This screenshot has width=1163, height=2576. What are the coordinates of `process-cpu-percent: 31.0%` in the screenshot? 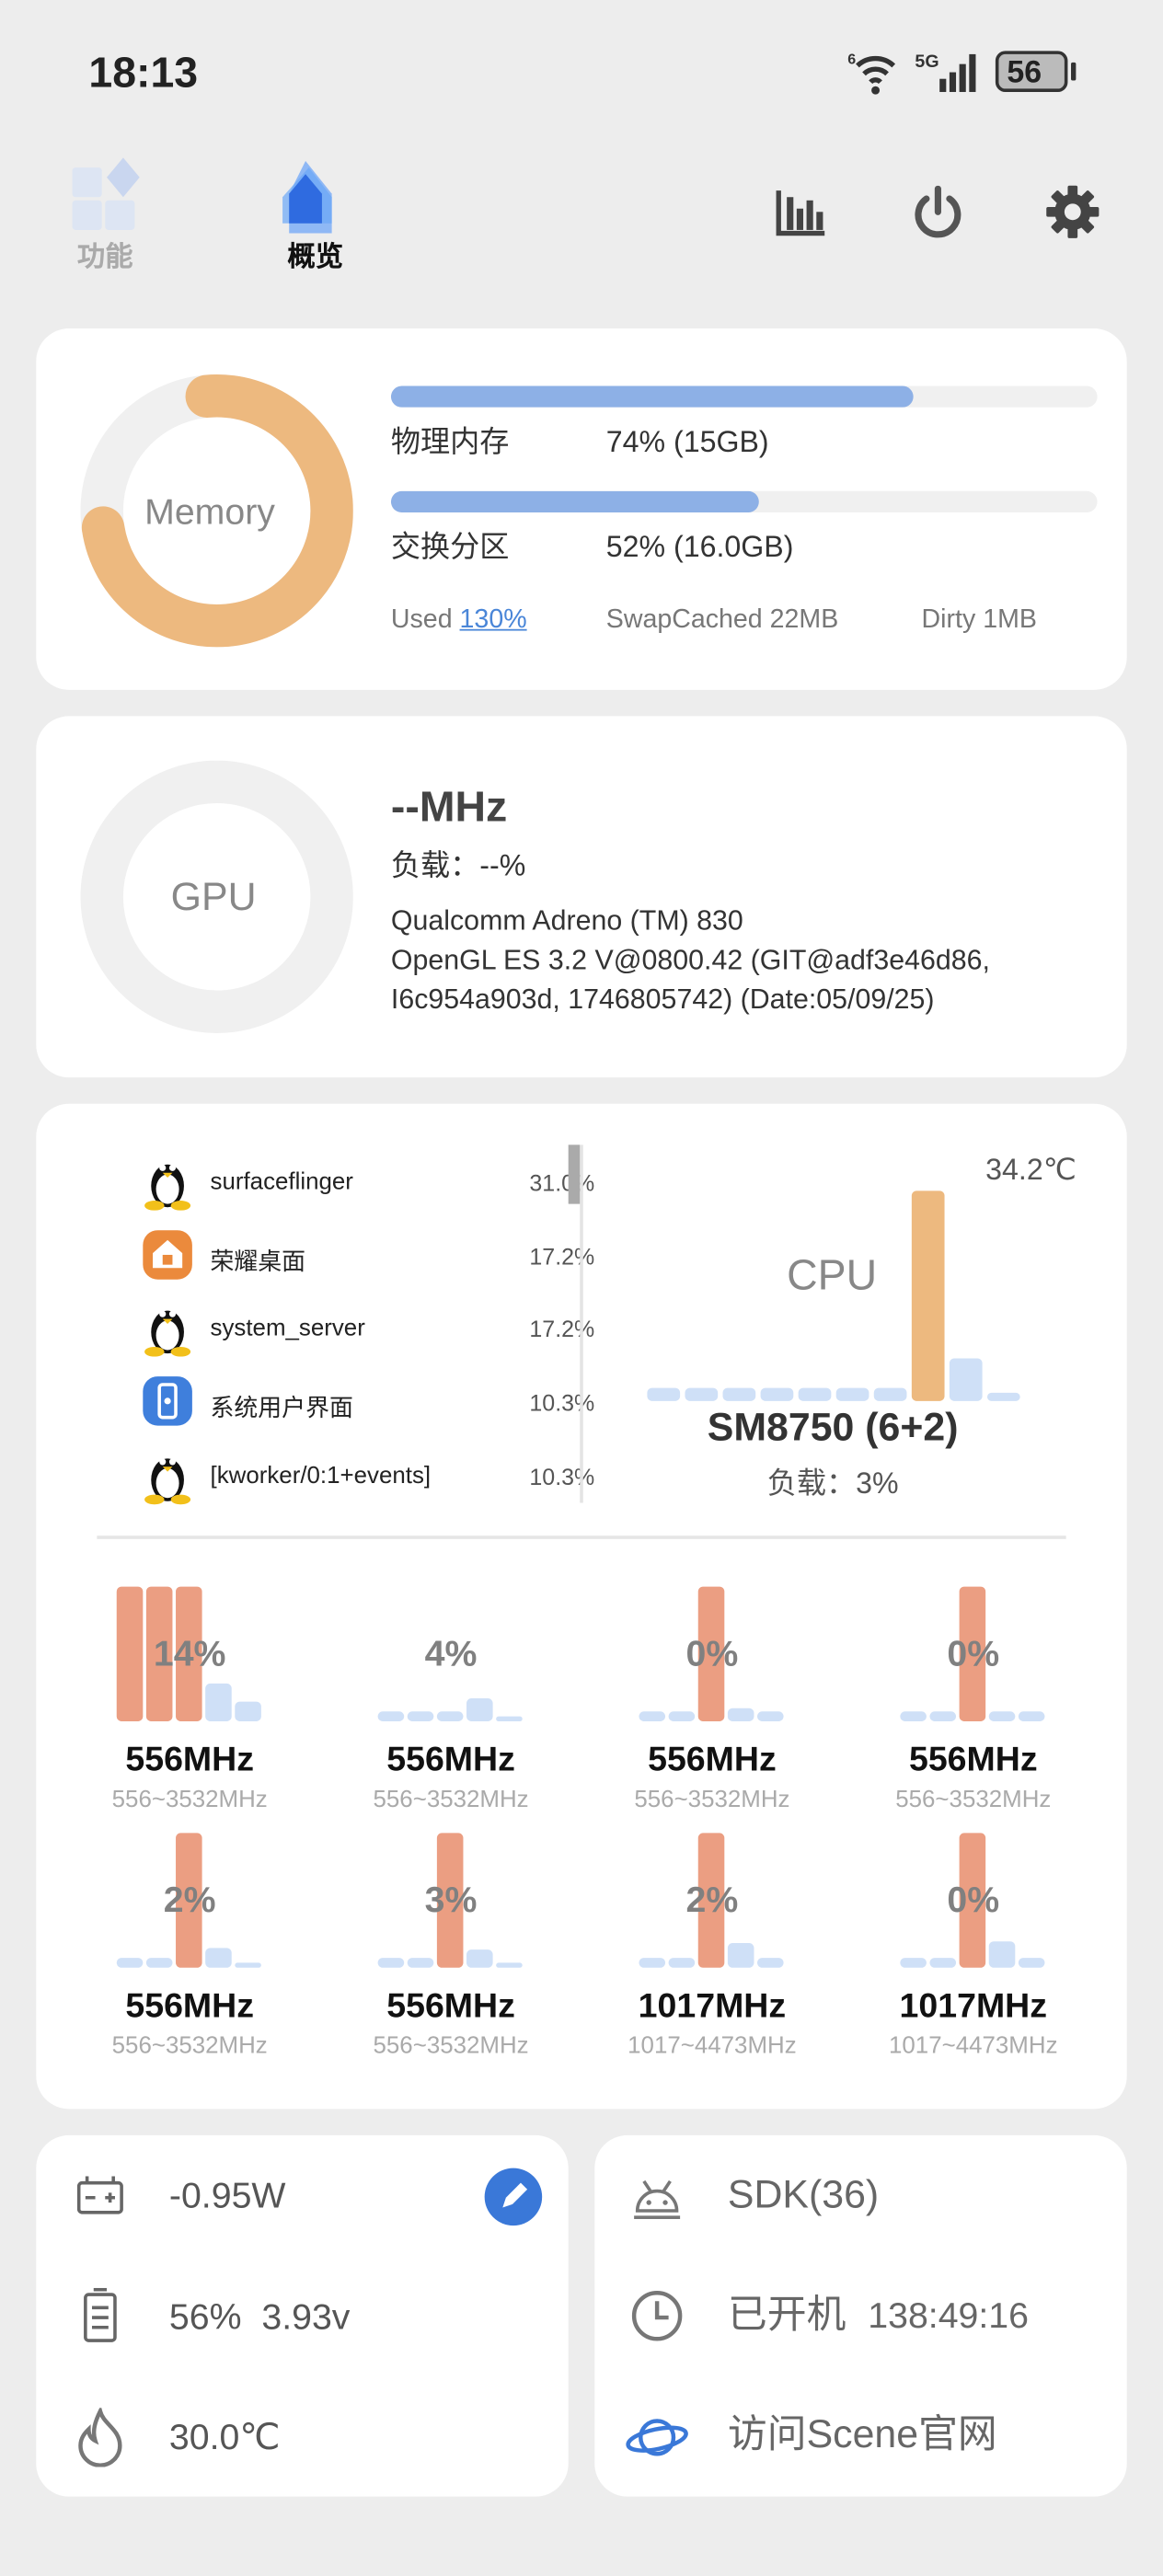 It's located at (562, 1182).